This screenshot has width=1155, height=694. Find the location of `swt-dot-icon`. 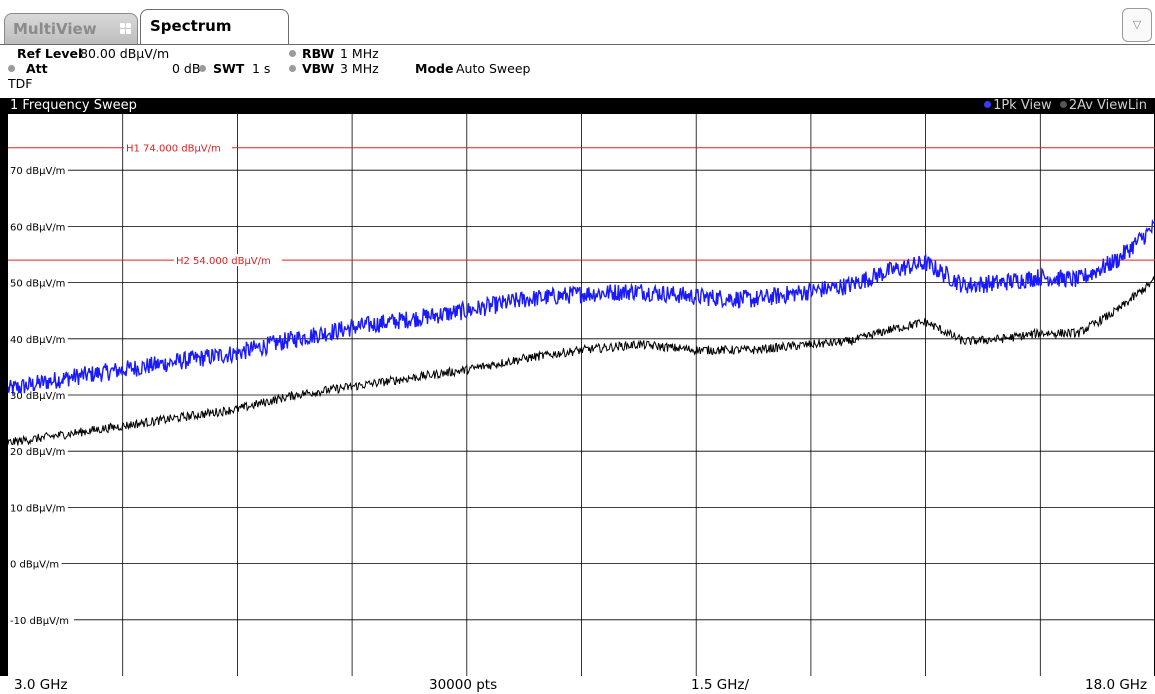

swt-dot-icon is located at coordinates (202, 68).